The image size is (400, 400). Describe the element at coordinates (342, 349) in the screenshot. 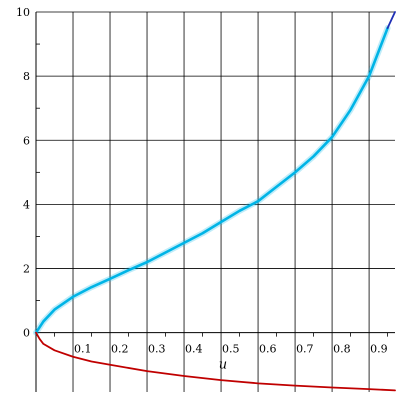

I see `x-tick-label: 0.8` at that location.